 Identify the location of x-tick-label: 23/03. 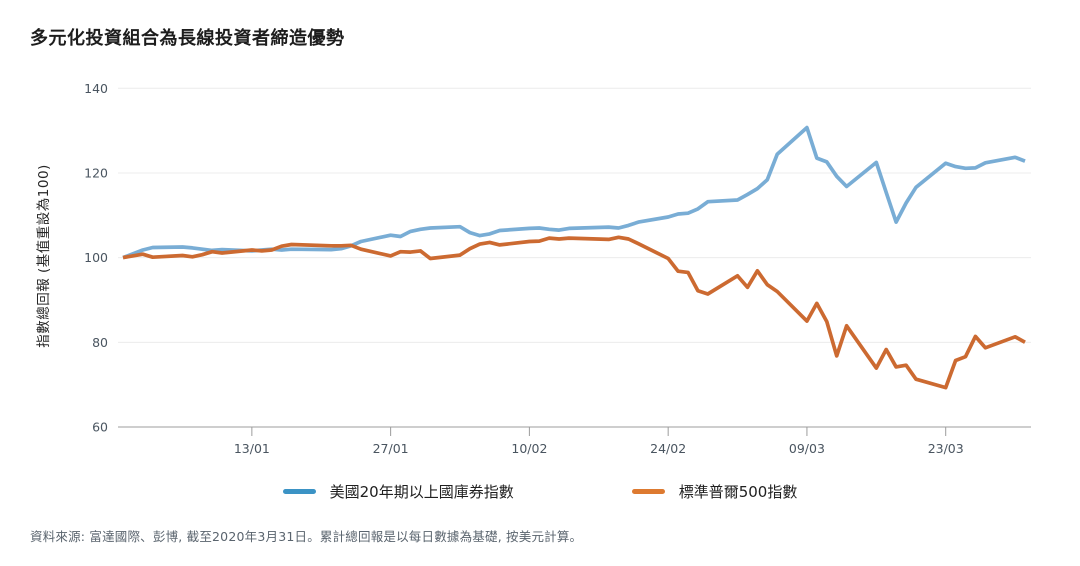
(946, 448).